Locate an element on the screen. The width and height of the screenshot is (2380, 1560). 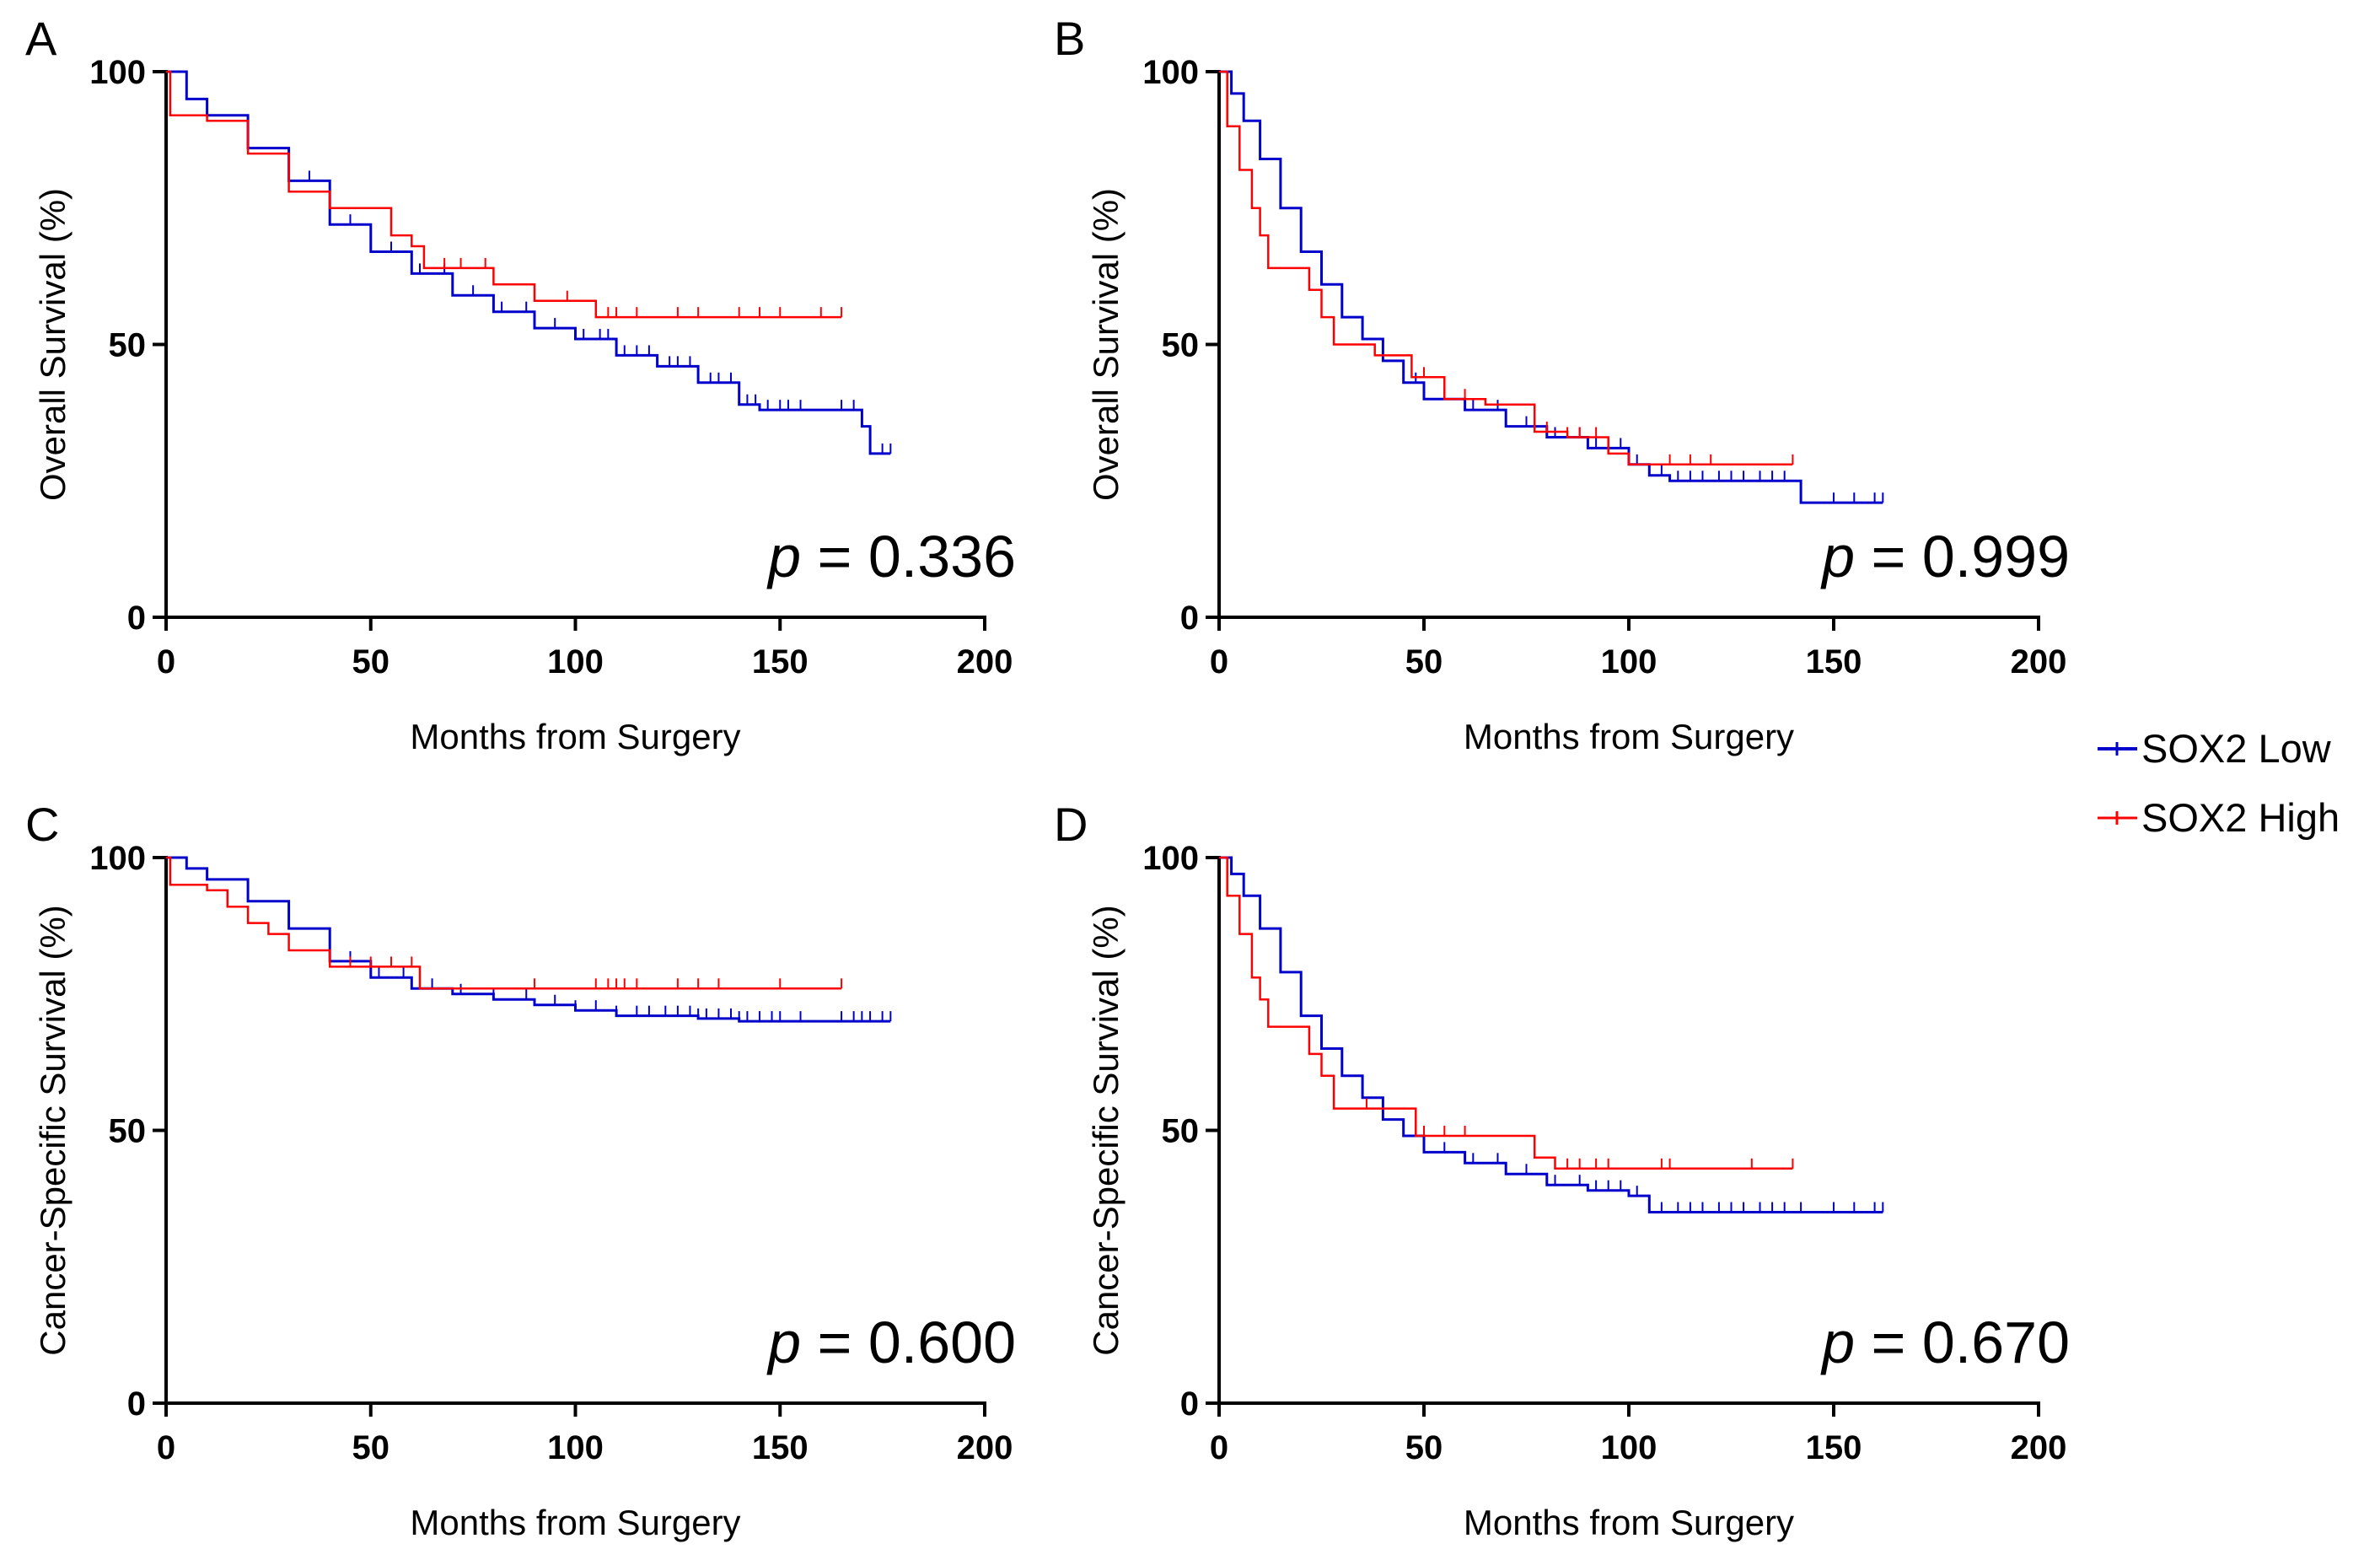
panel-b-p-number: = 0.999 is located at coordinates (1962, 556).